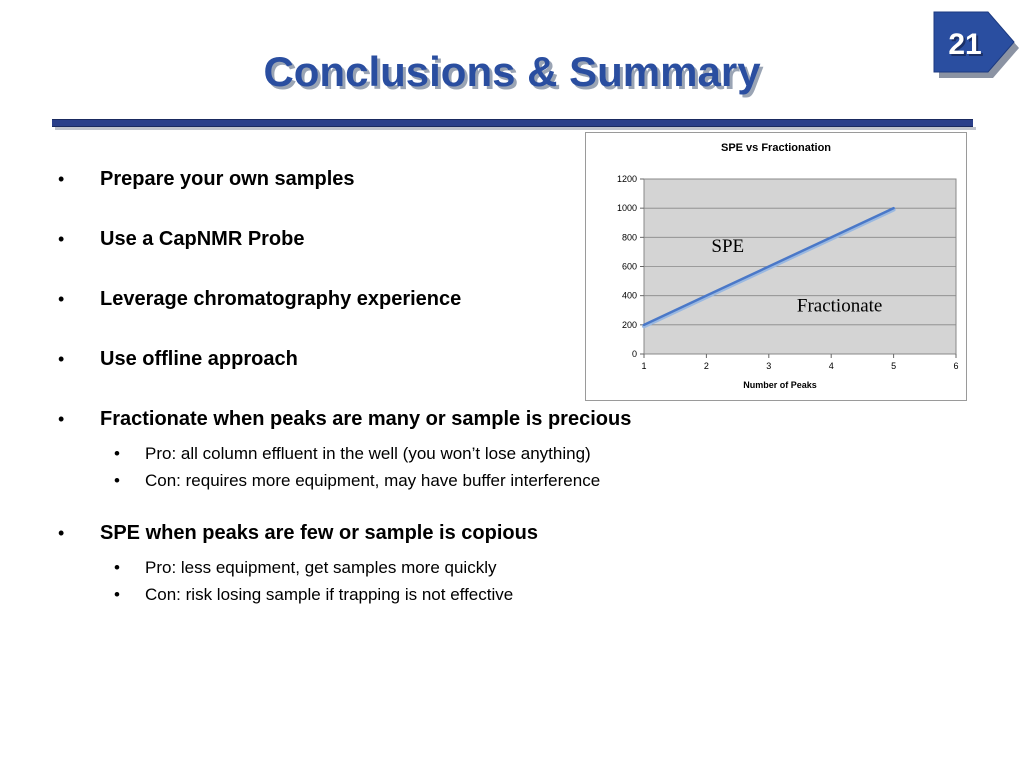 The height and width of the screenshot is (768, 1024). Describe the element at coordinates (629, 237) in the screenshot. I see `y-tick-label: 800` at that location.